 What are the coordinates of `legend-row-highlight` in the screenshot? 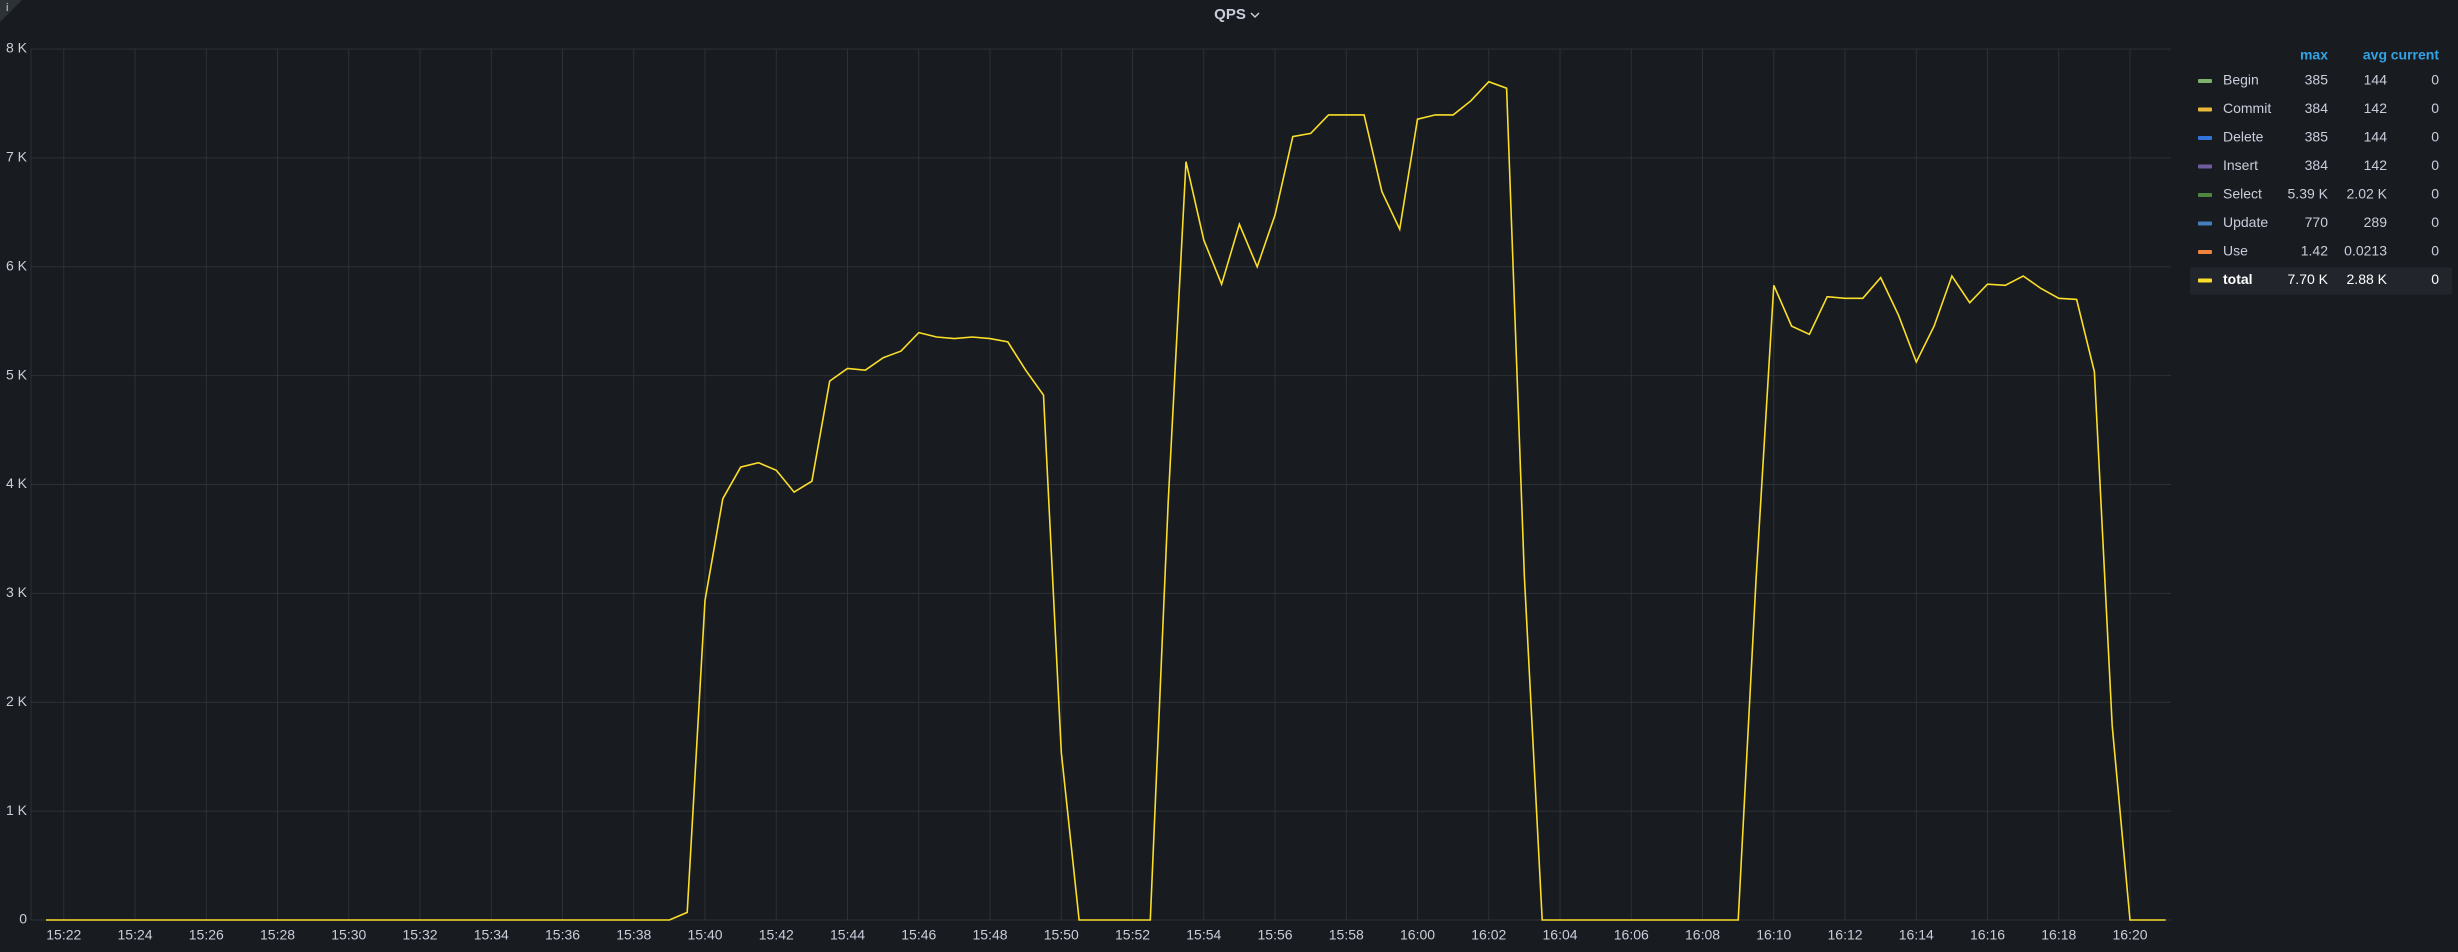 It's located at (2321, 281).